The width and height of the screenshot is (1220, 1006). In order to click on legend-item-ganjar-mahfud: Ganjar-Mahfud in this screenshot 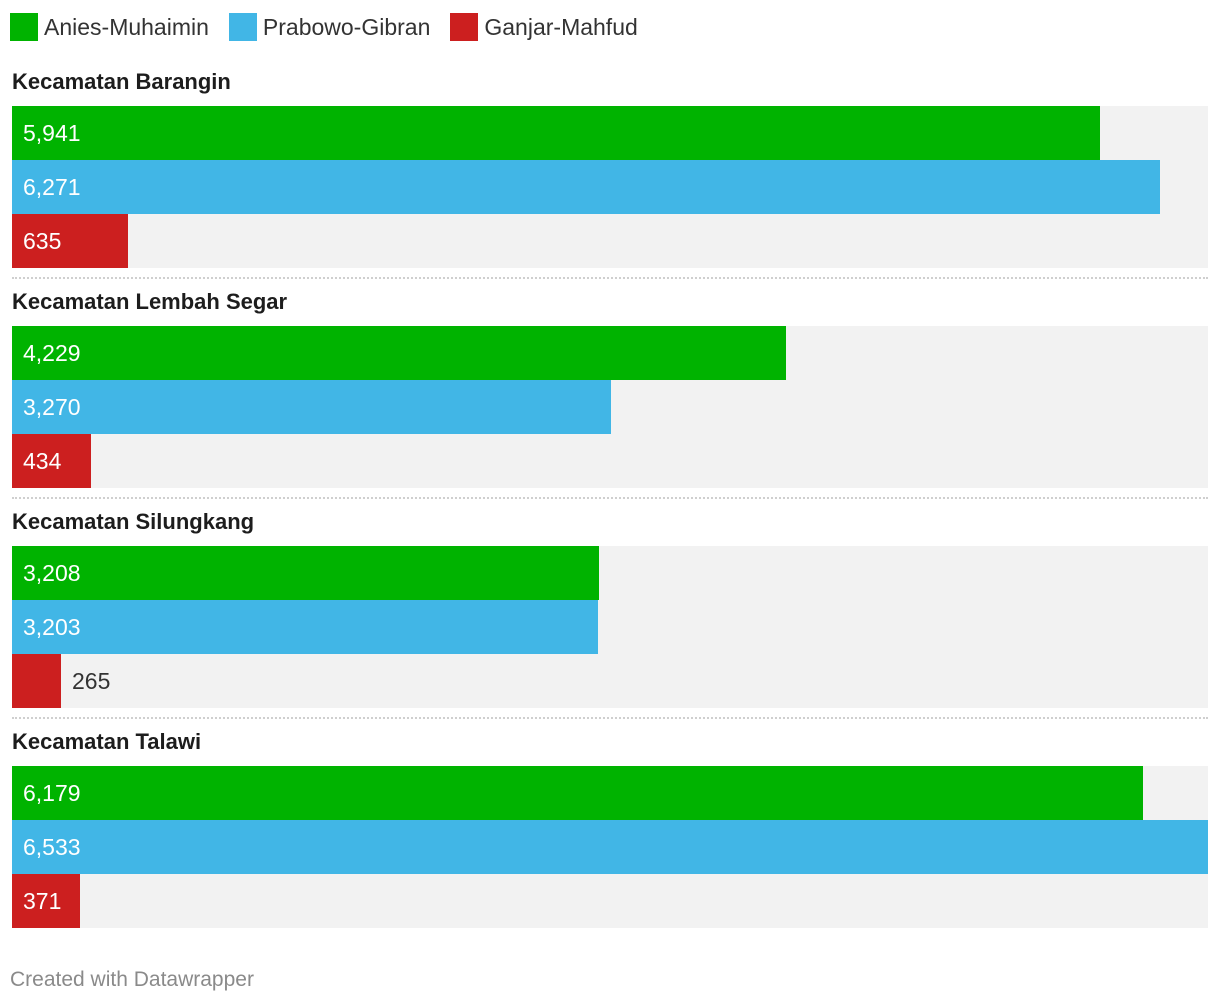, I will do `click(544, 27)`.